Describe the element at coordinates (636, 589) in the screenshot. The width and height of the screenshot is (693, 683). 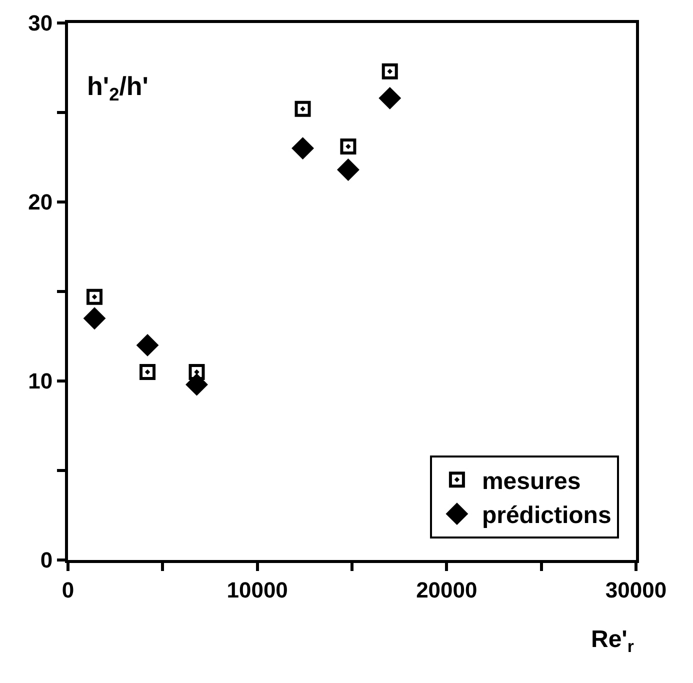
I see `x-tick-label: 30000` at that location.